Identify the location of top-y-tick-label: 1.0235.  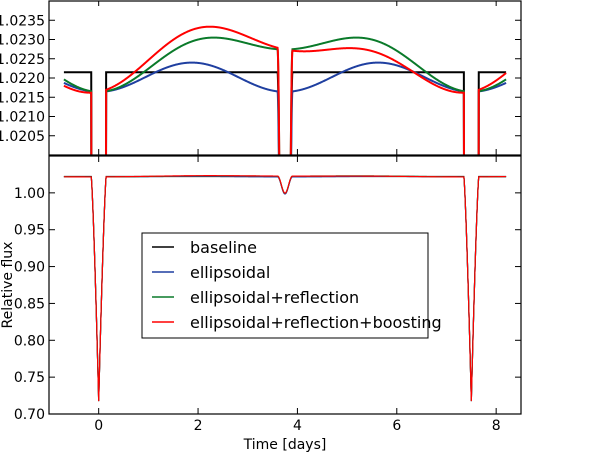
(22, 21).